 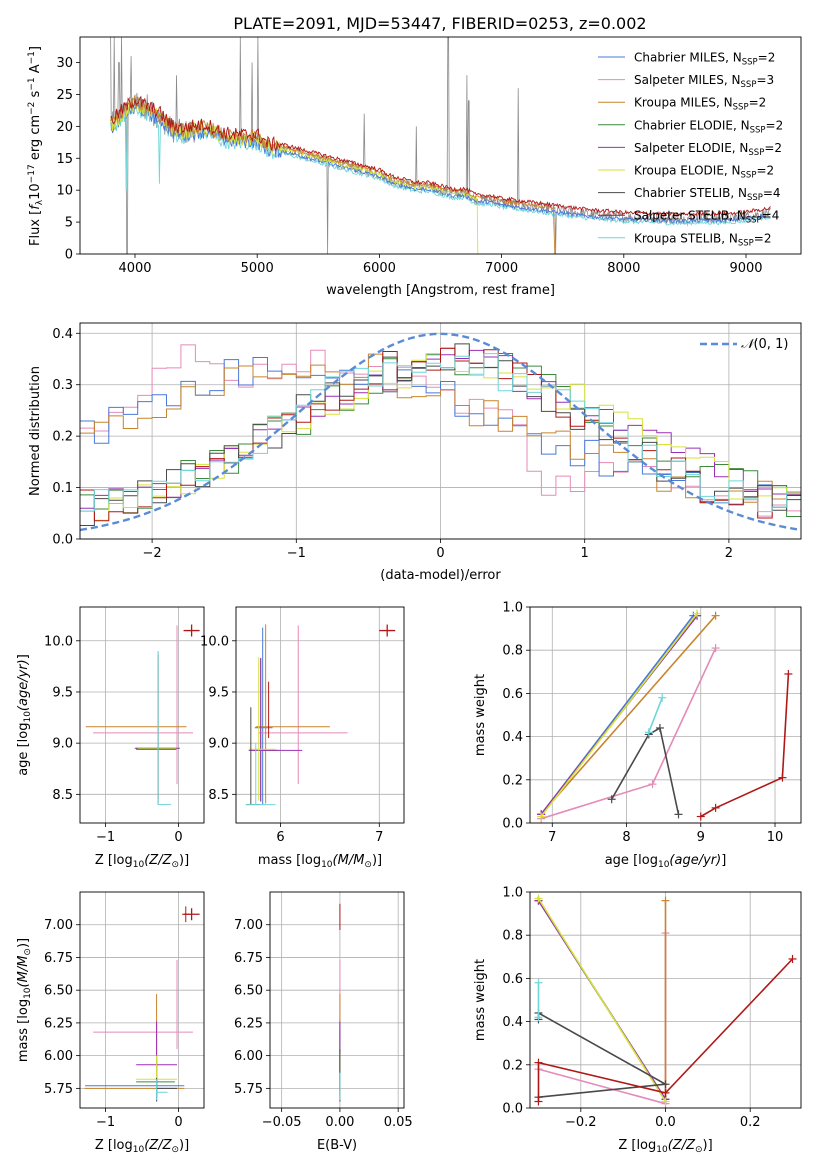 What do you see at coordinates (35, 95) in the screenshot?
I see `y-axis-label-part: s` at bounding box center [35, 95].